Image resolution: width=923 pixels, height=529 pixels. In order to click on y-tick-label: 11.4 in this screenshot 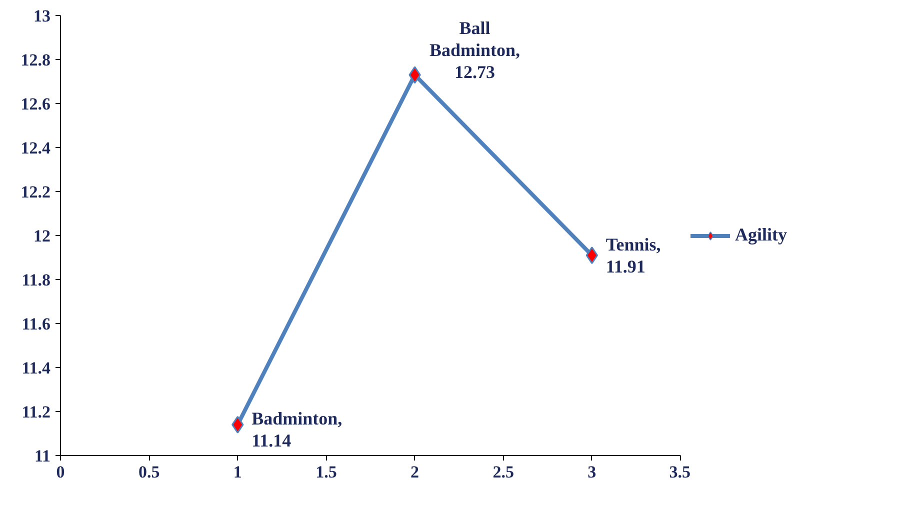, I will do `click(36, 368)`.